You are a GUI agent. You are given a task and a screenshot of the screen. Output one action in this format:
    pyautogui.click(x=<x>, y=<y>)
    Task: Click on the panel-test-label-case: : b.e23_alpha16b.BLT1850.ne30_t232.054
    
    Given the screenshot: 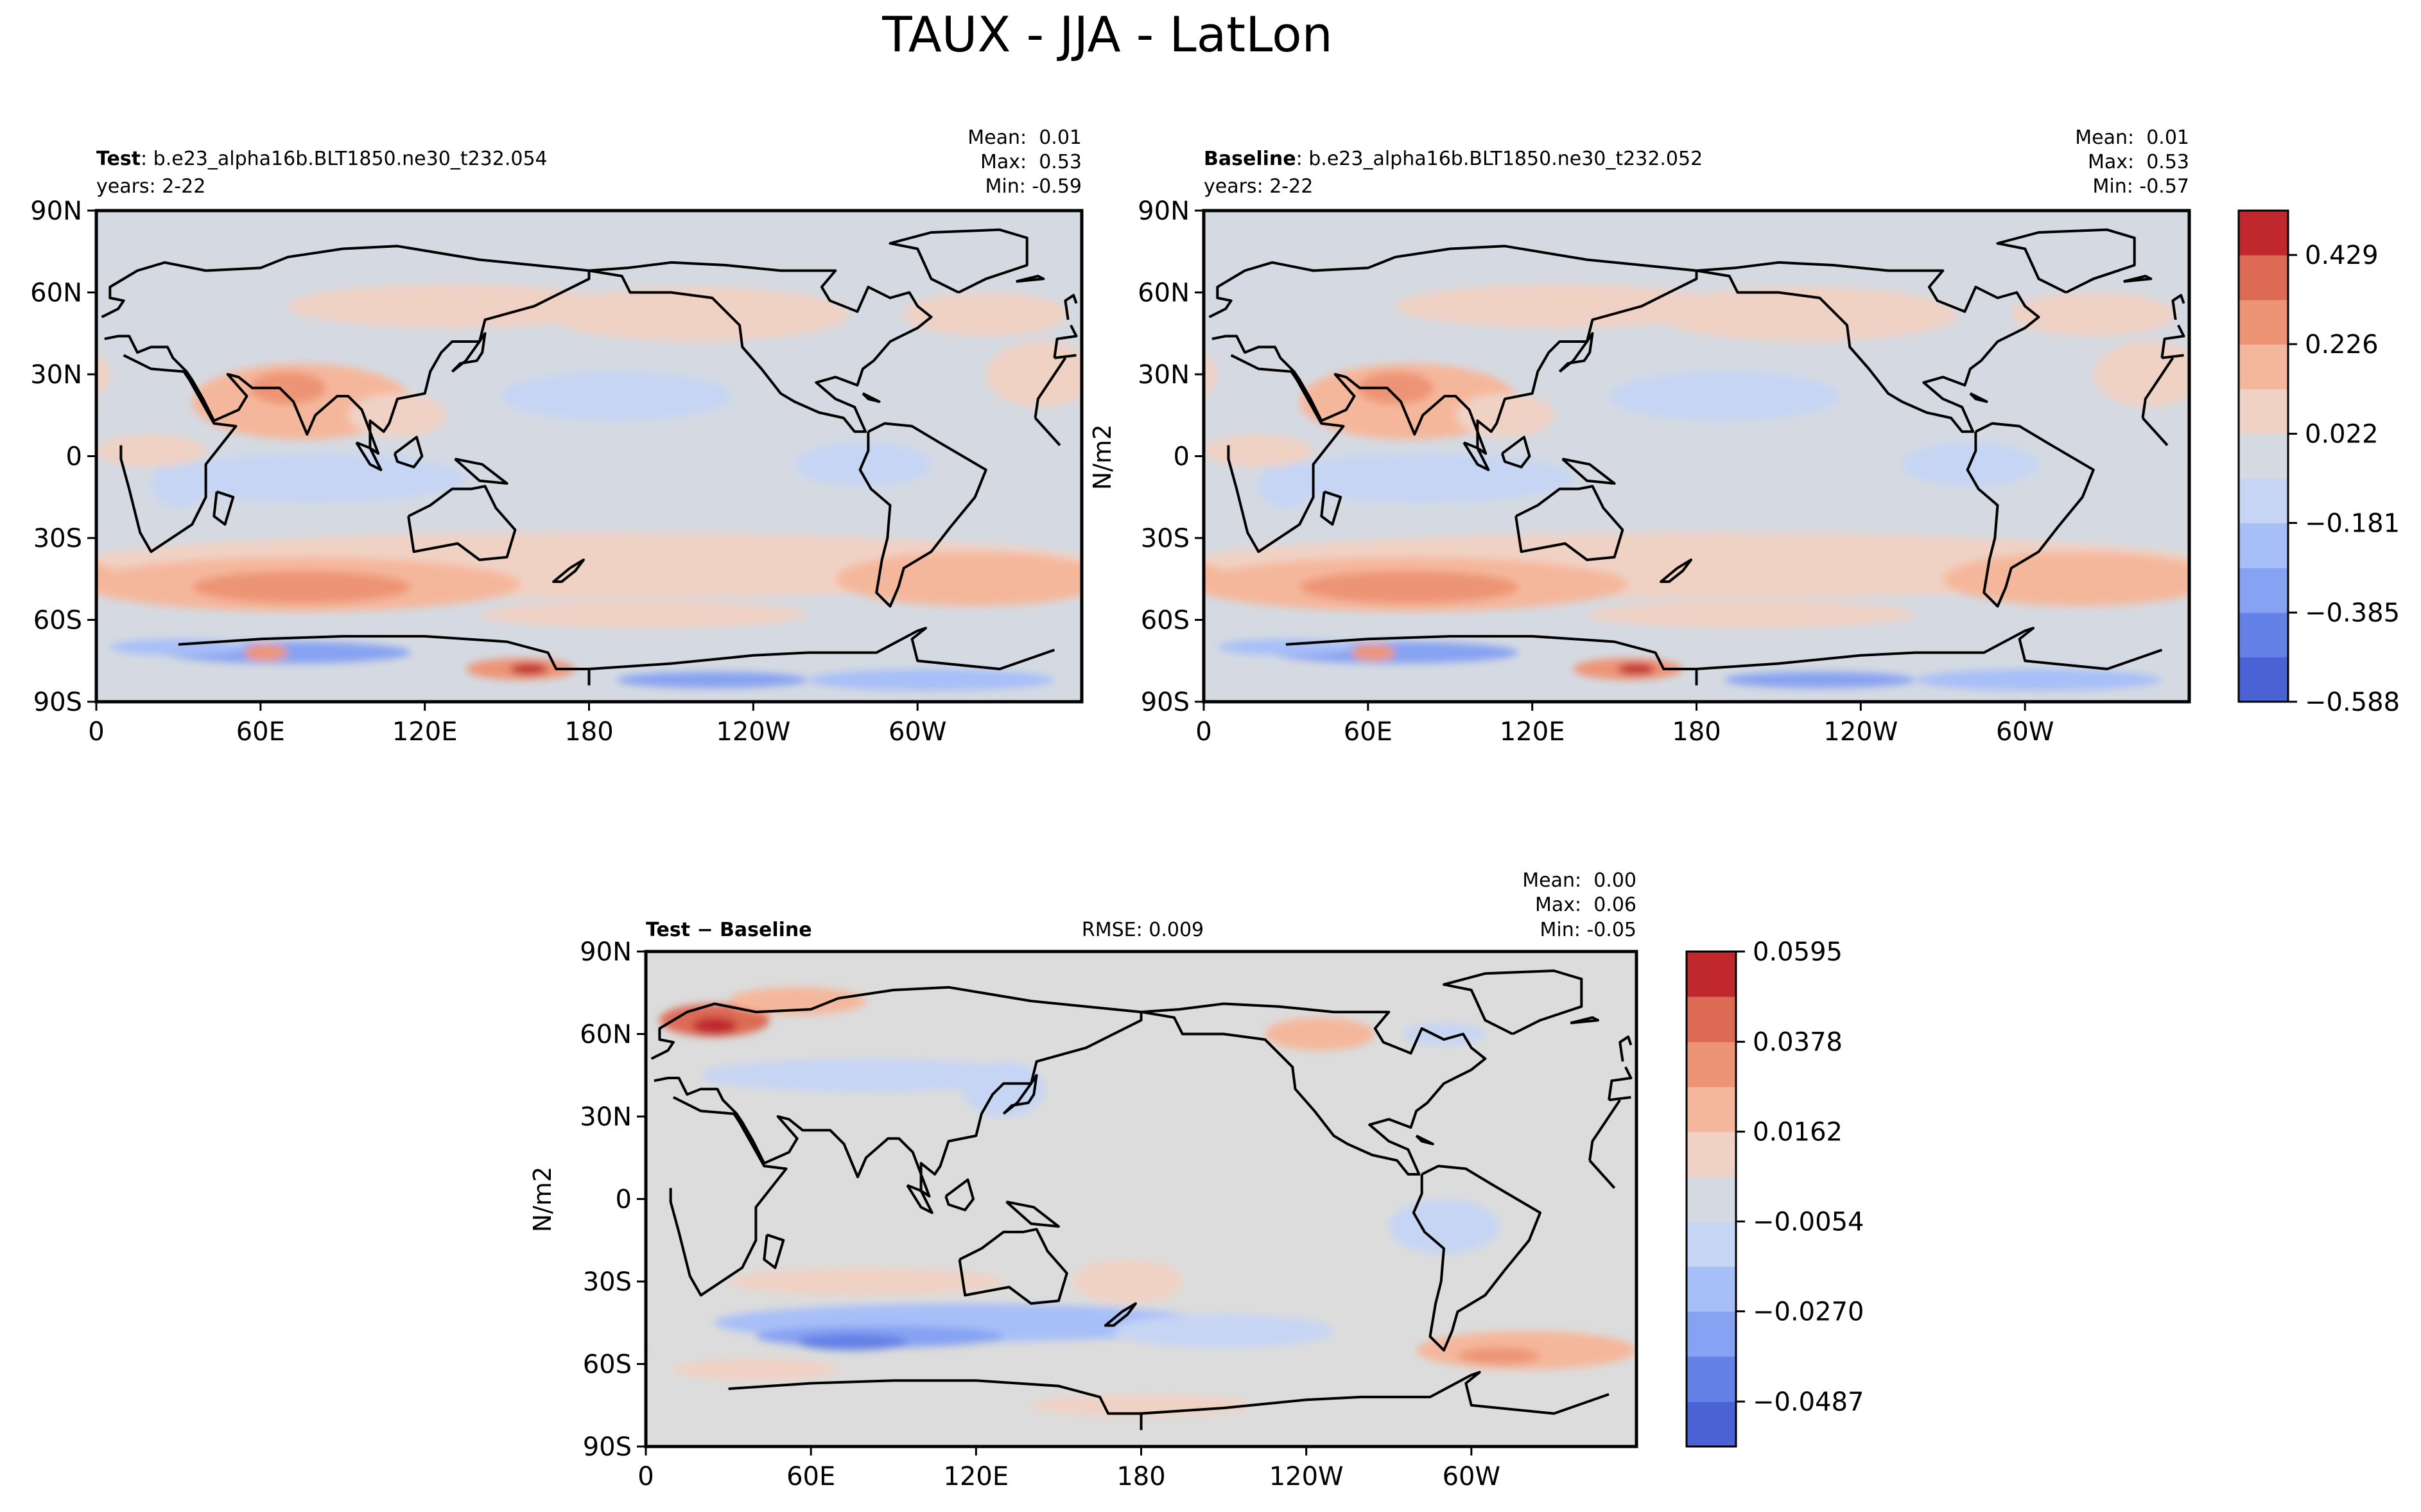 What is the action you would take?
    pyautogui.click(x=344, y=159)
    